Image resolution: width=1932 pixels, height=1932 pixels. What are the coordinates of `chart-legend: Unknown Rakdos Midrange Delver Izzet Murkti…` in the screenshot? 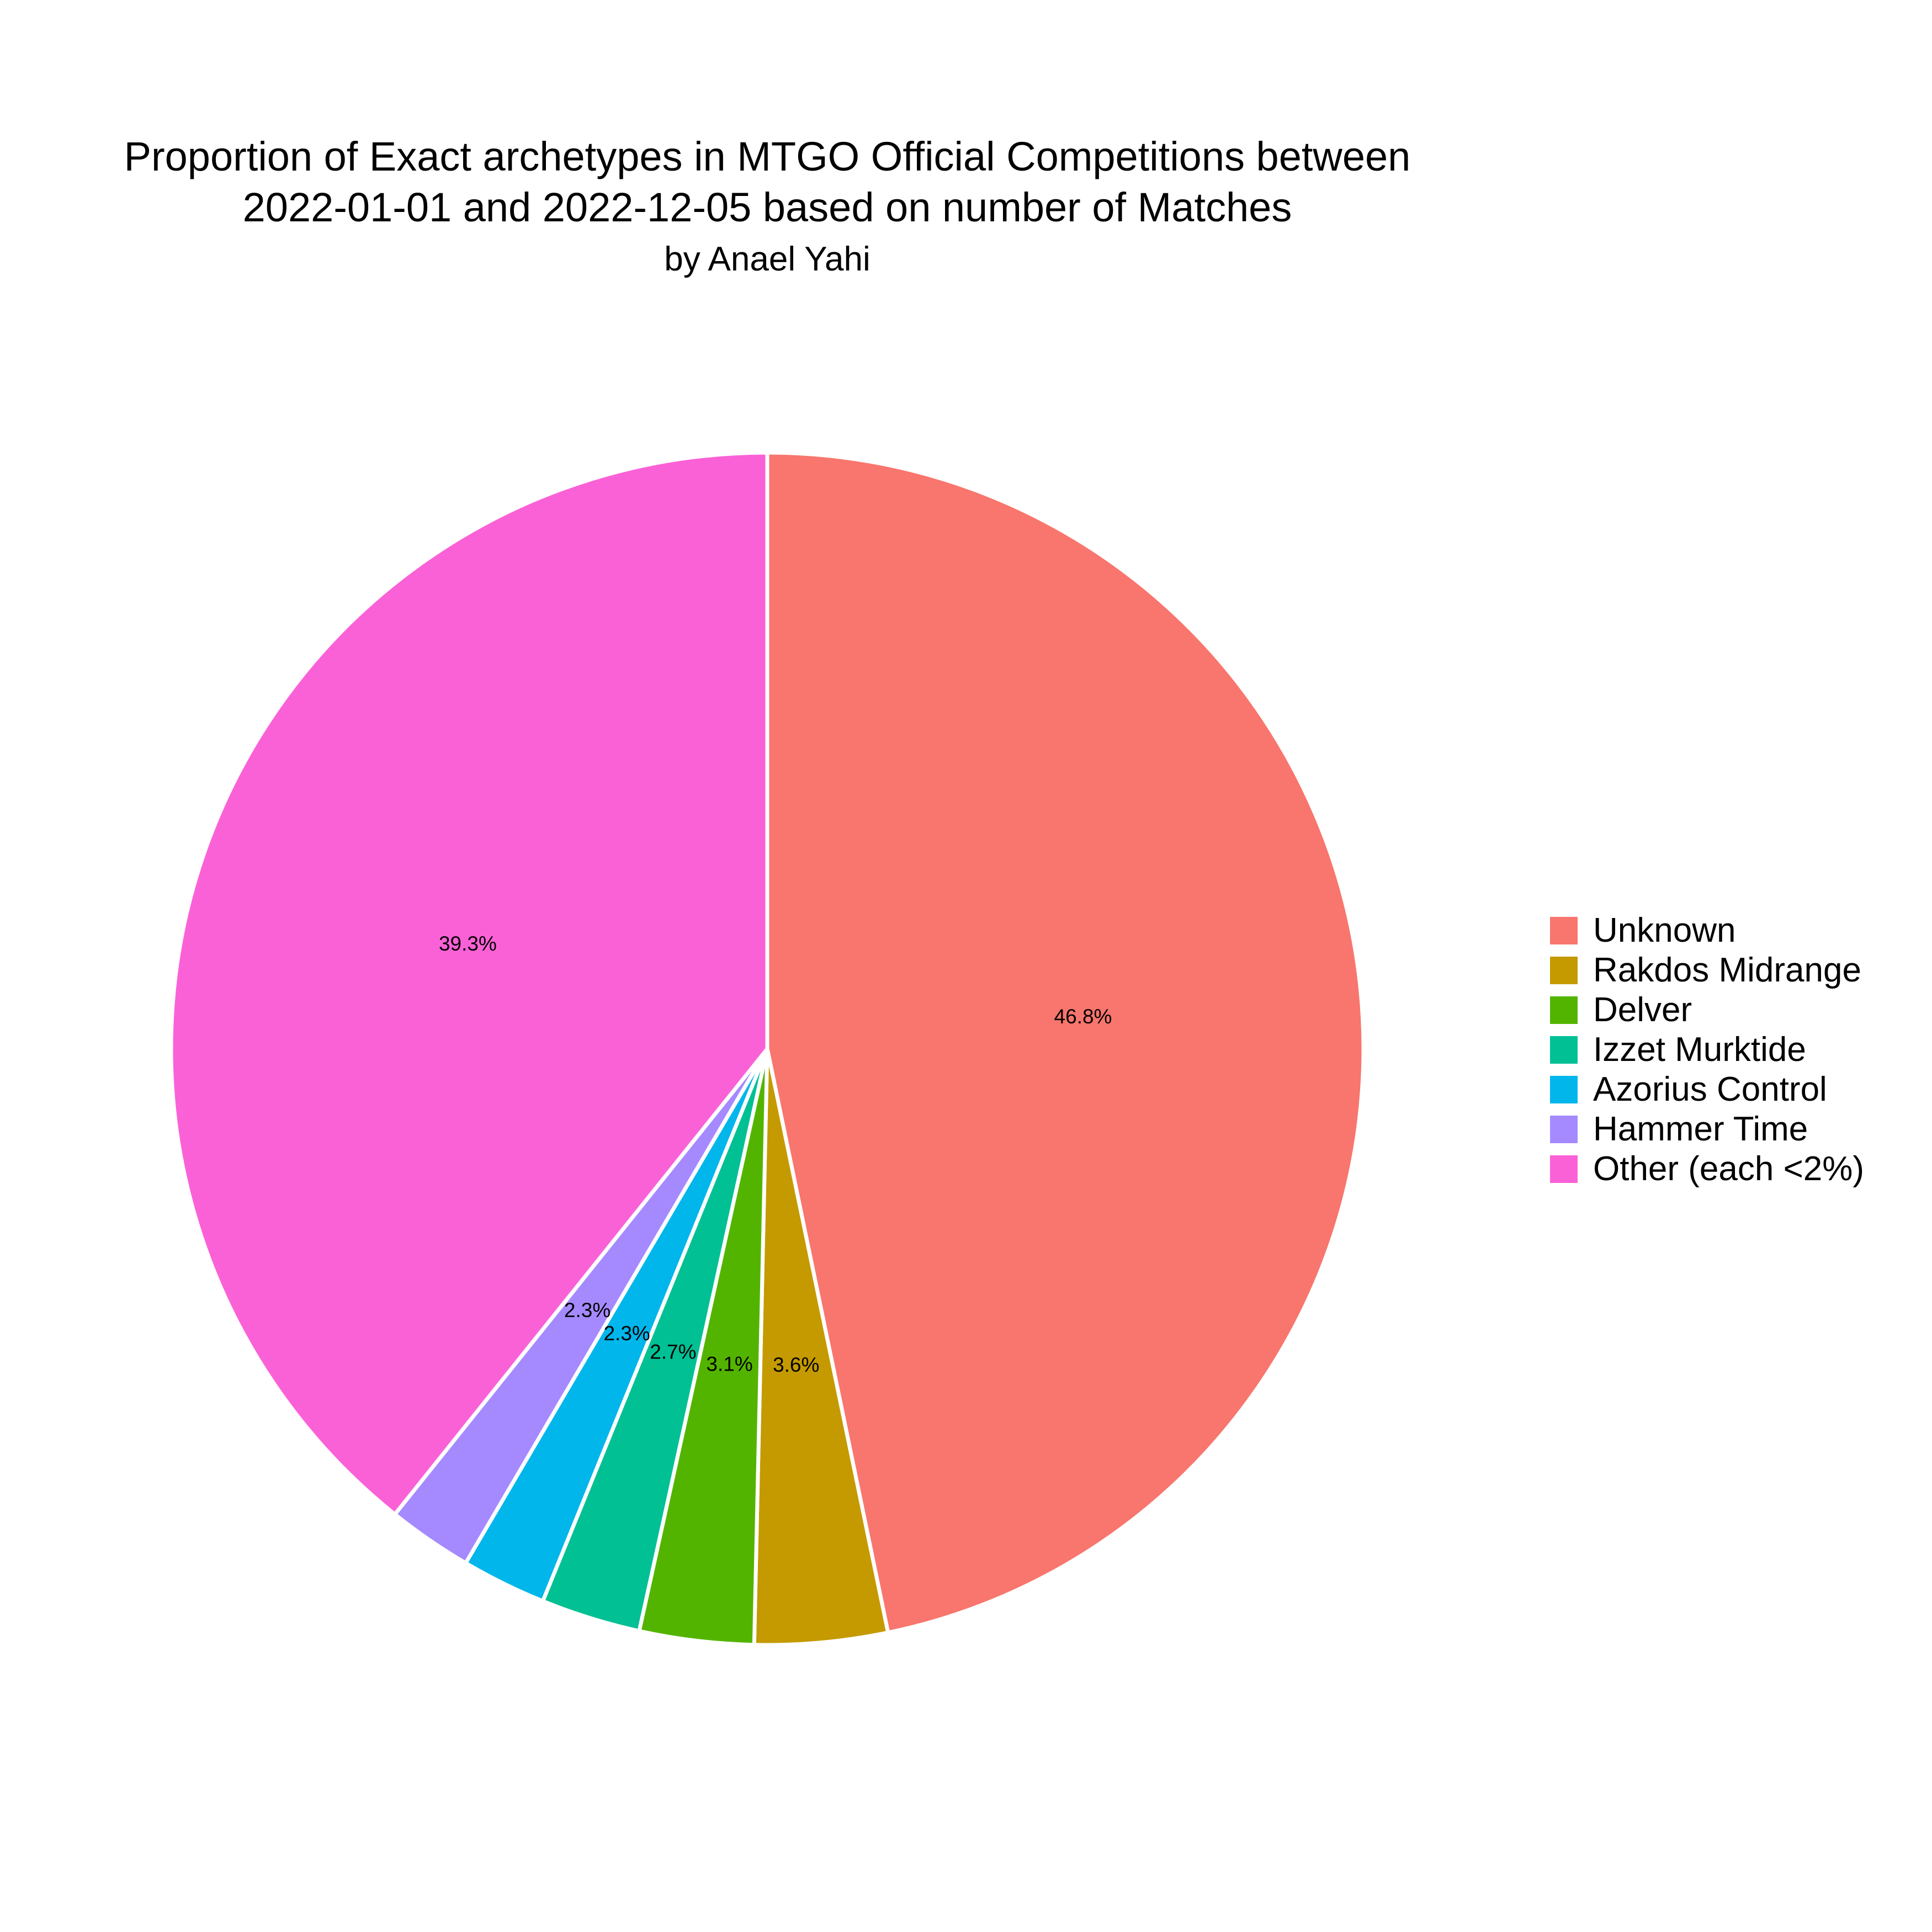 It's located at (1707, 1050).